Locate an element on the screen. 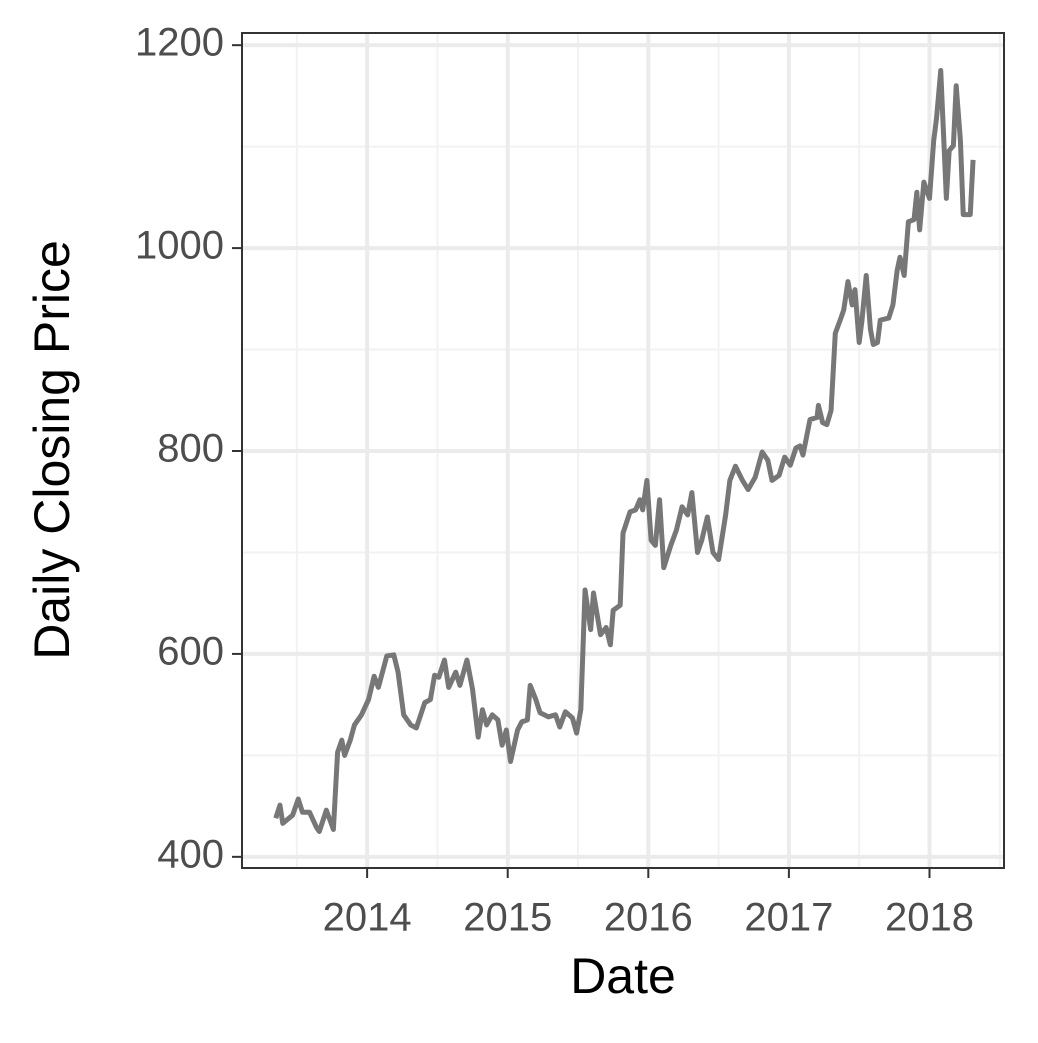 The height and width of the screenshot is (1043, 1038). y-tick-label: 1000 is located at coordinates (179, 246).